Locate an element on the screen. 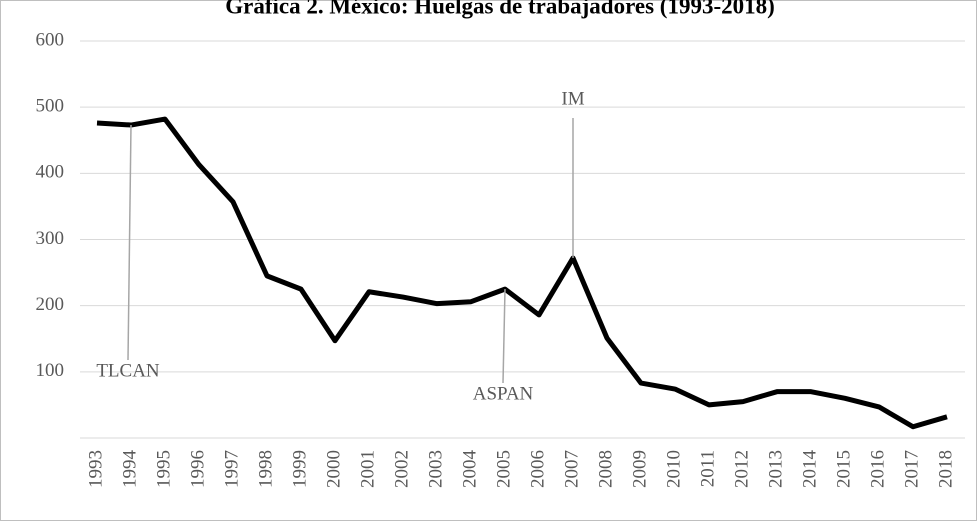  x-tick-label: 1996 is located at coordinates (197, 469).